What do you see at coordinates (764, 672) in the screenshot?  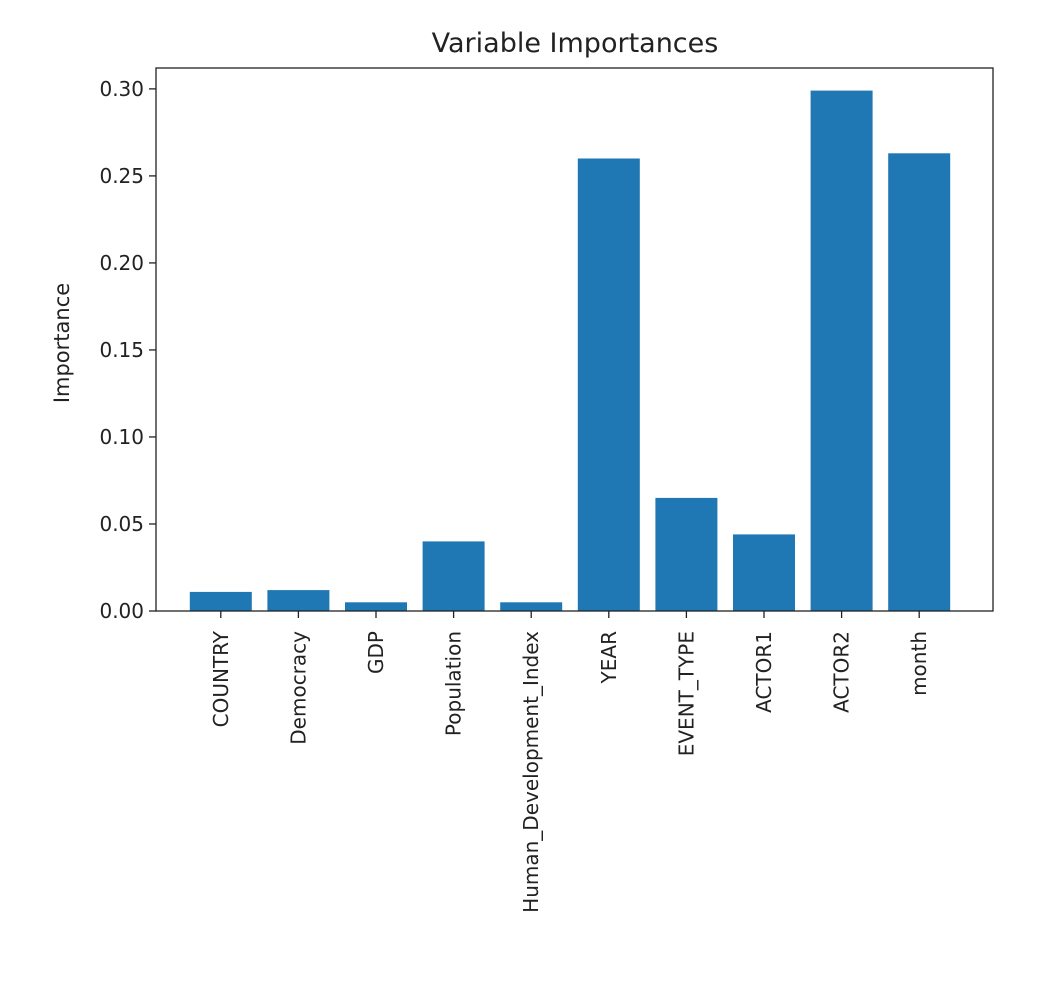 I see `x-tick-label: ACTOR1` at bounding box center [764, 672].